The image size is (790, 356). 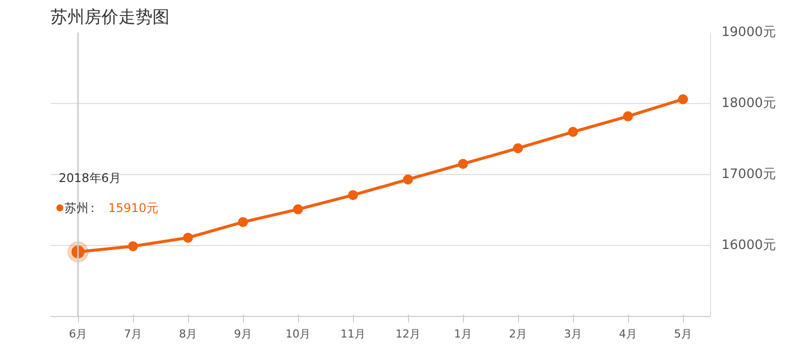 What do you see at coordinates (110, 18) in the screenshot?
I see `chart-title: 苏州房价走势图` at bounding box center [110, 18].